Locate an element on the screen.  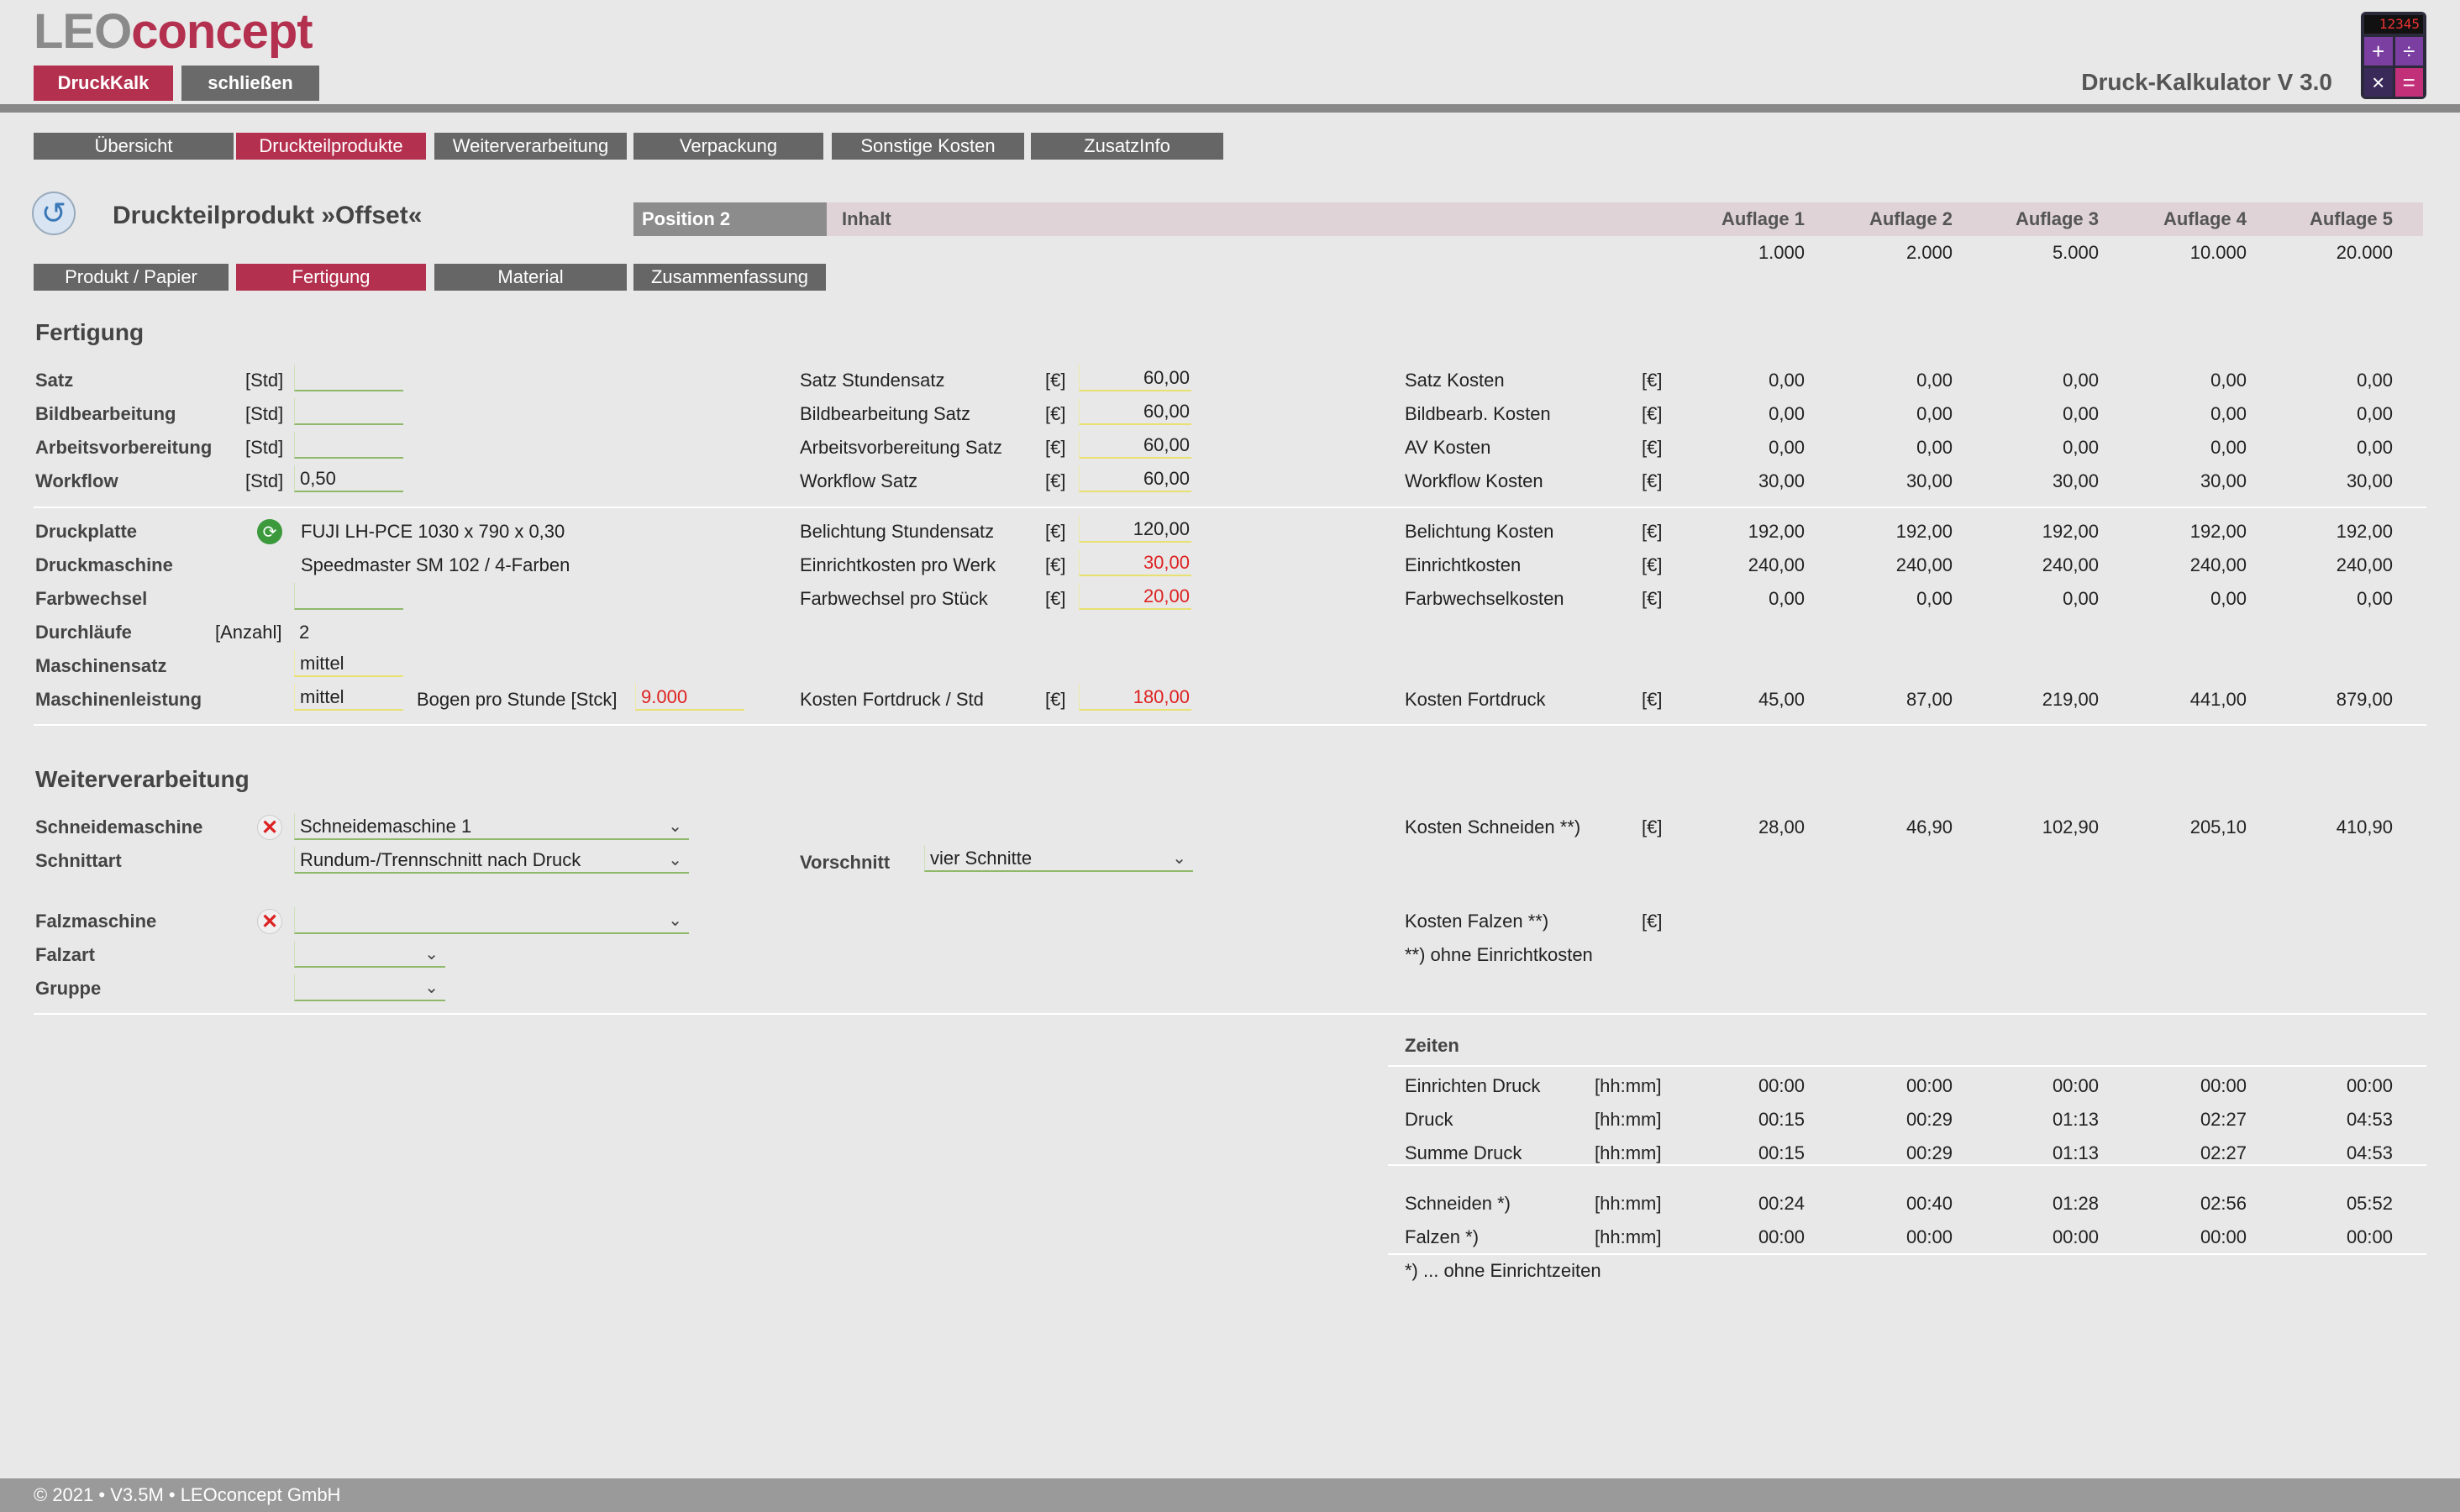
zeit-einrichten-druck-value-4: 00:00 is located at coordinates (2223, 1085).